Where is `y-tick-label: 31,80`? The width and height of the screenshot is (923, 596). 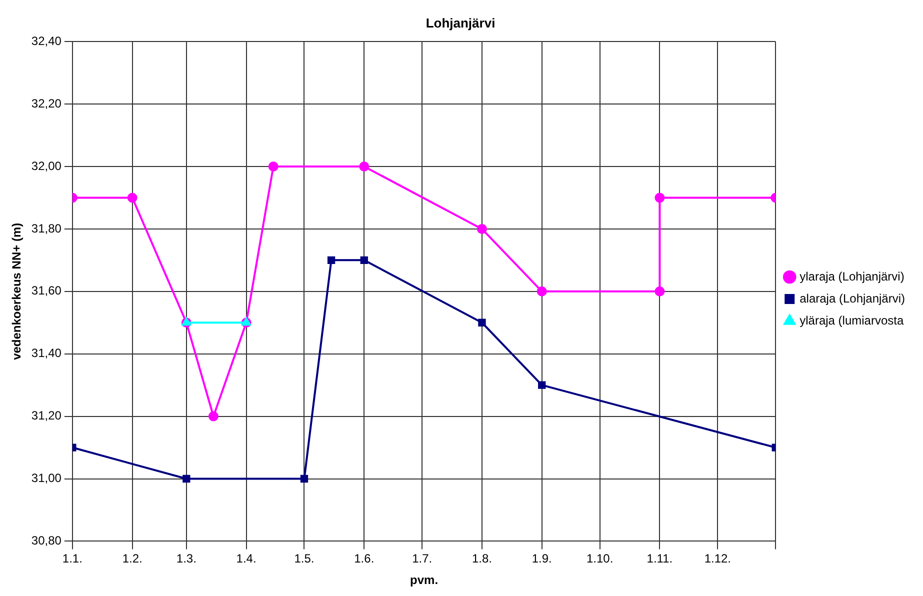 y-tick-label: 31,80 is located at coordinates (46, 228).